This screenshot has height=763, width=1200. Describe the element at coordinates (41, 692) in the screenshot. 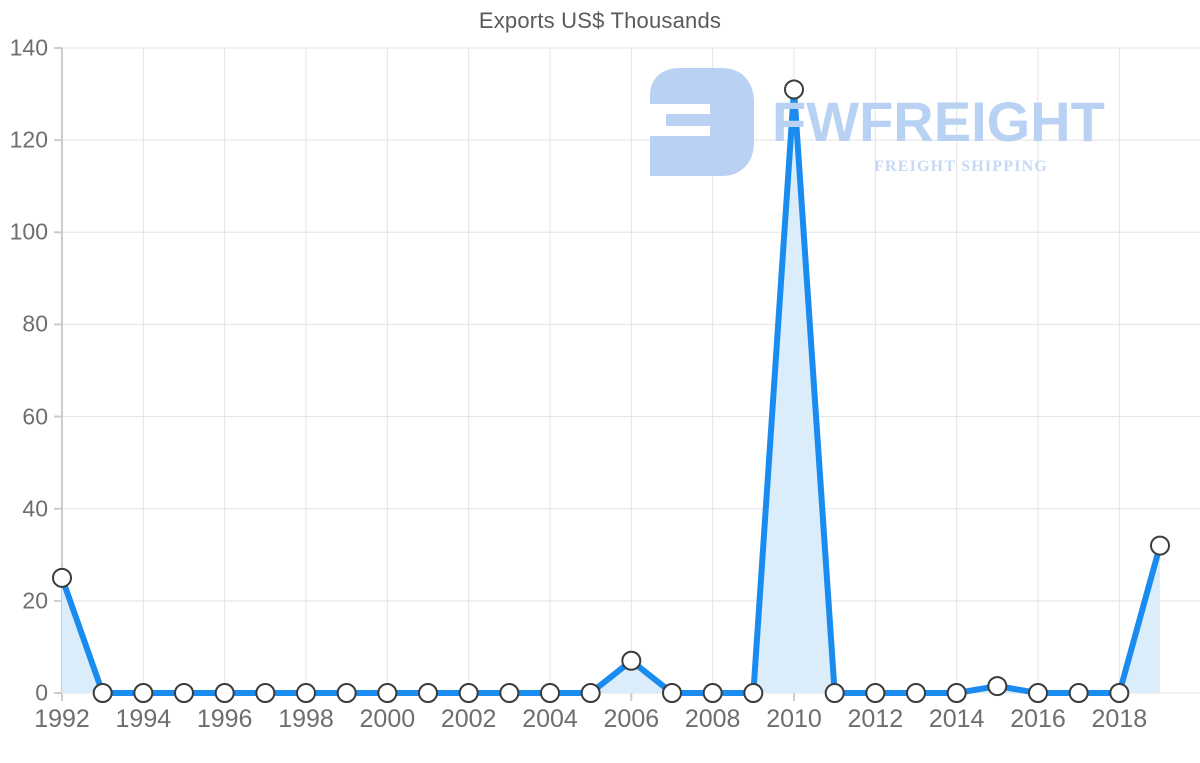

I see `y-axis-tick-label: 0` at that location.